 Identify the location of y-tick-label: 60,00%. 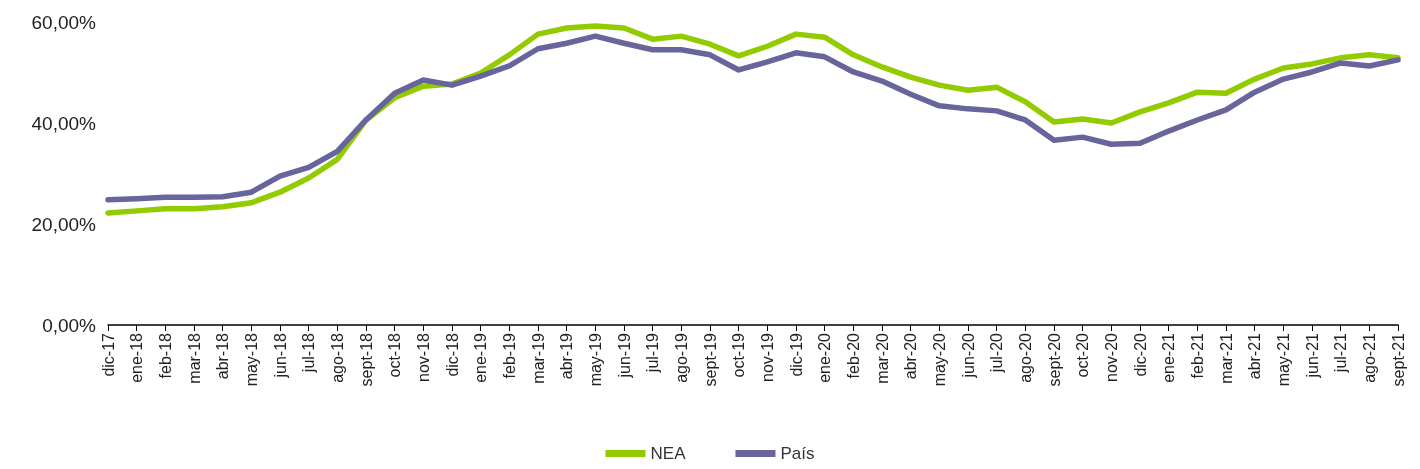
(64, 22).